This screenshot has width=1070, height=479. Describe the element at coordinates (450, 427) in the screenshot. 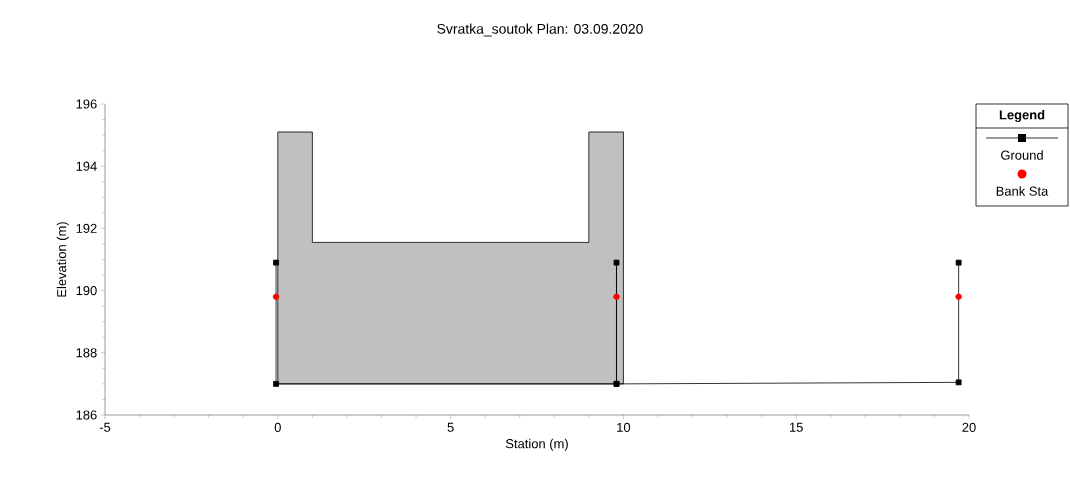

I see `x-tick-label: 5` at that location.